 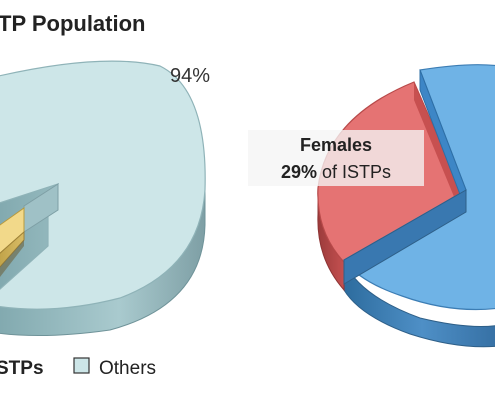 What do you see at coordinates (336, 158) in the screenshot?
I see `callout-box` at bounding box center [336, 158].